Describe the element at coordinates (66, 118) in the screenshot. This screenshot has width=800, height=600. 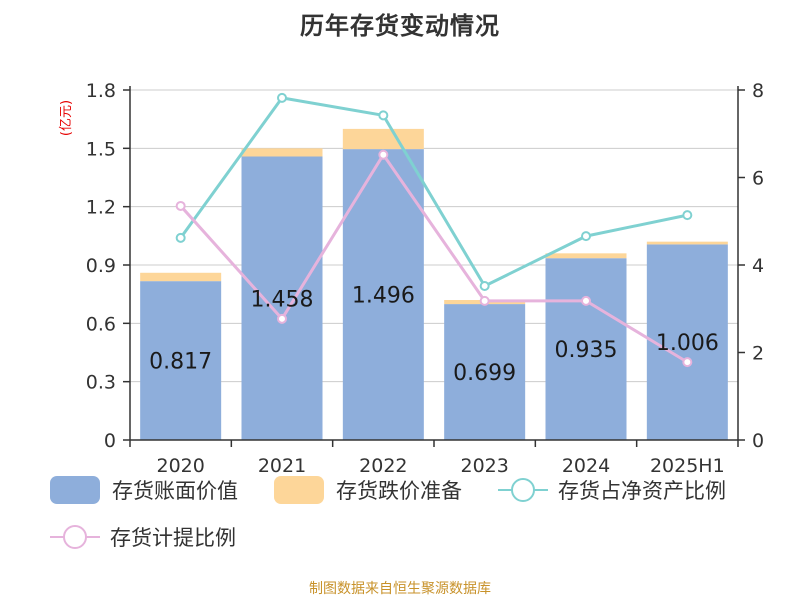
I see `y-left-unit-label: (亿元)` at that location.